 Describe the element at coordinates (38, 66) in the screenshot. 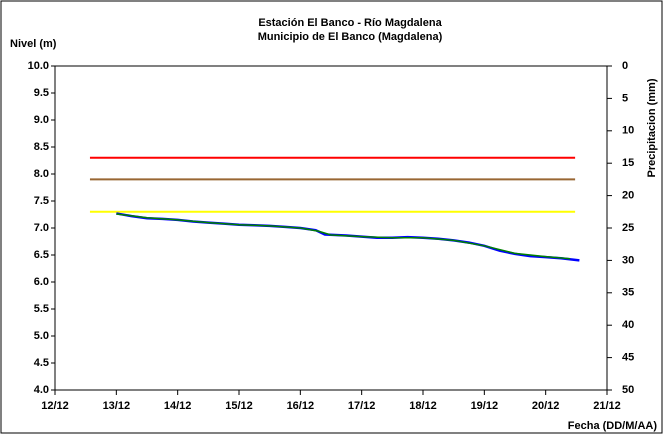

I see `y-tick-label: 10.0` at that location.